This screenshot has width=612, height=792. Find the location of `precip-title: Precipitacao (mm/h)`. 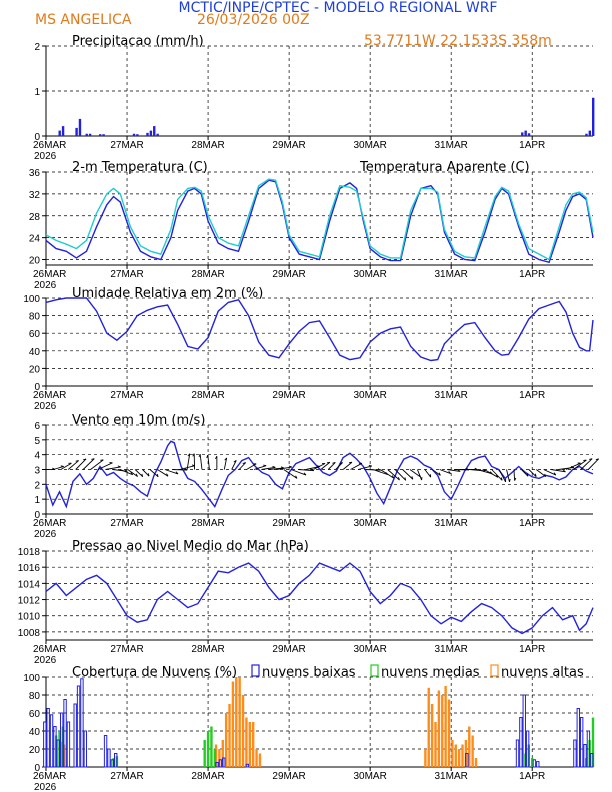

precip-title: Precipitacao (mm/h) is located at coordinates (138, 41).